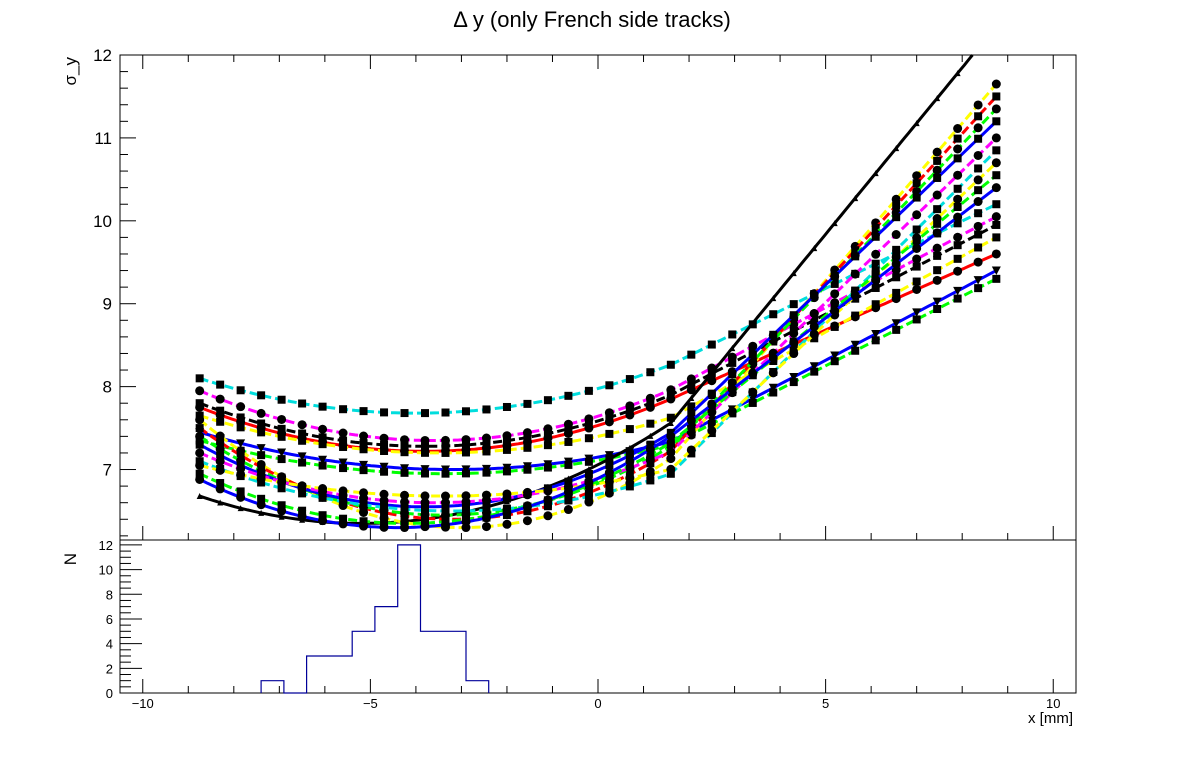 The image size is (1196, 772). Describe the element at coordinates (592, 19) in the screenshot. I see `chart-title: Δ y (only French side tracks)` at that location.